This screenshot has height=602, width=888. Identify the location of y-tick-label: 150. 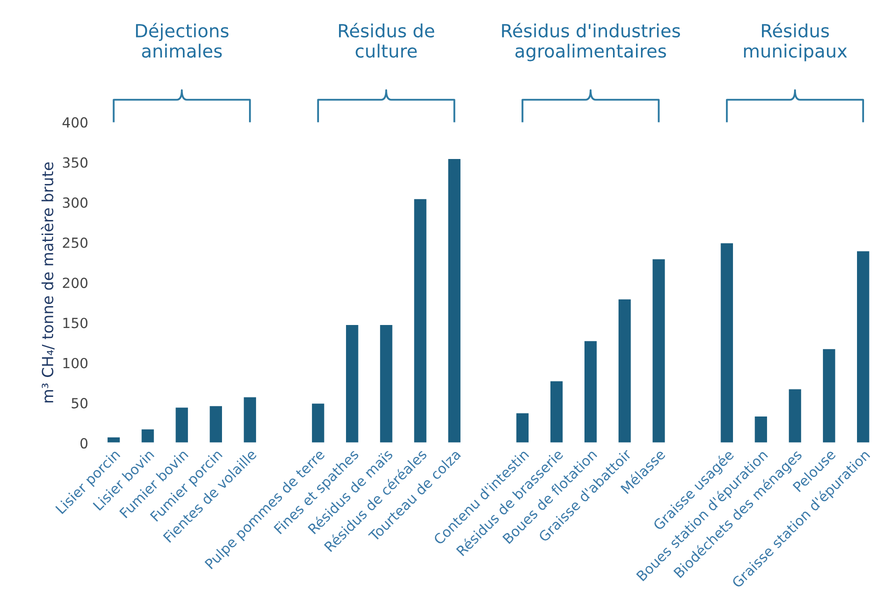
(75, 323).